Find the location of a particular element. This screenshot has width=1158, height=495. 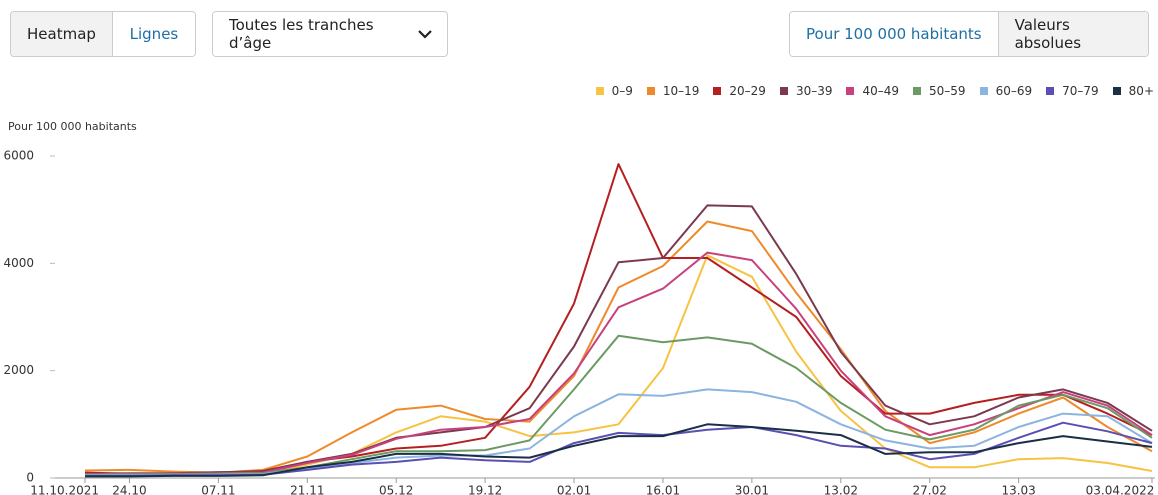

legend-item: 20–29 is located at coordinates (739, 91).